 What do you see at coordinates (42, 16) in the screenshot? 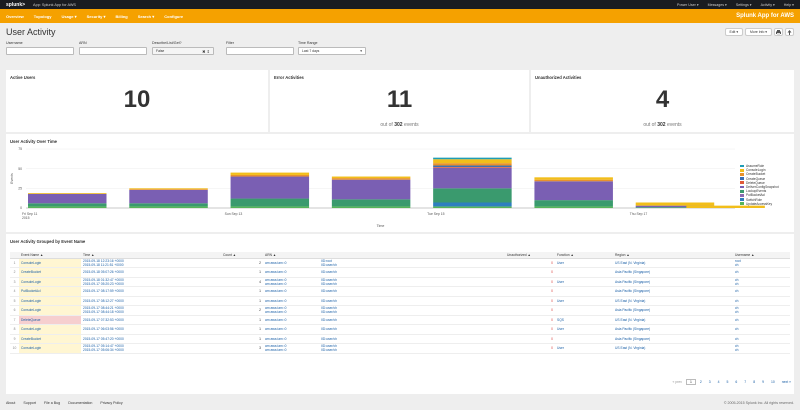
I see `nav-topology: Topology` at bounding box center [42, 16].